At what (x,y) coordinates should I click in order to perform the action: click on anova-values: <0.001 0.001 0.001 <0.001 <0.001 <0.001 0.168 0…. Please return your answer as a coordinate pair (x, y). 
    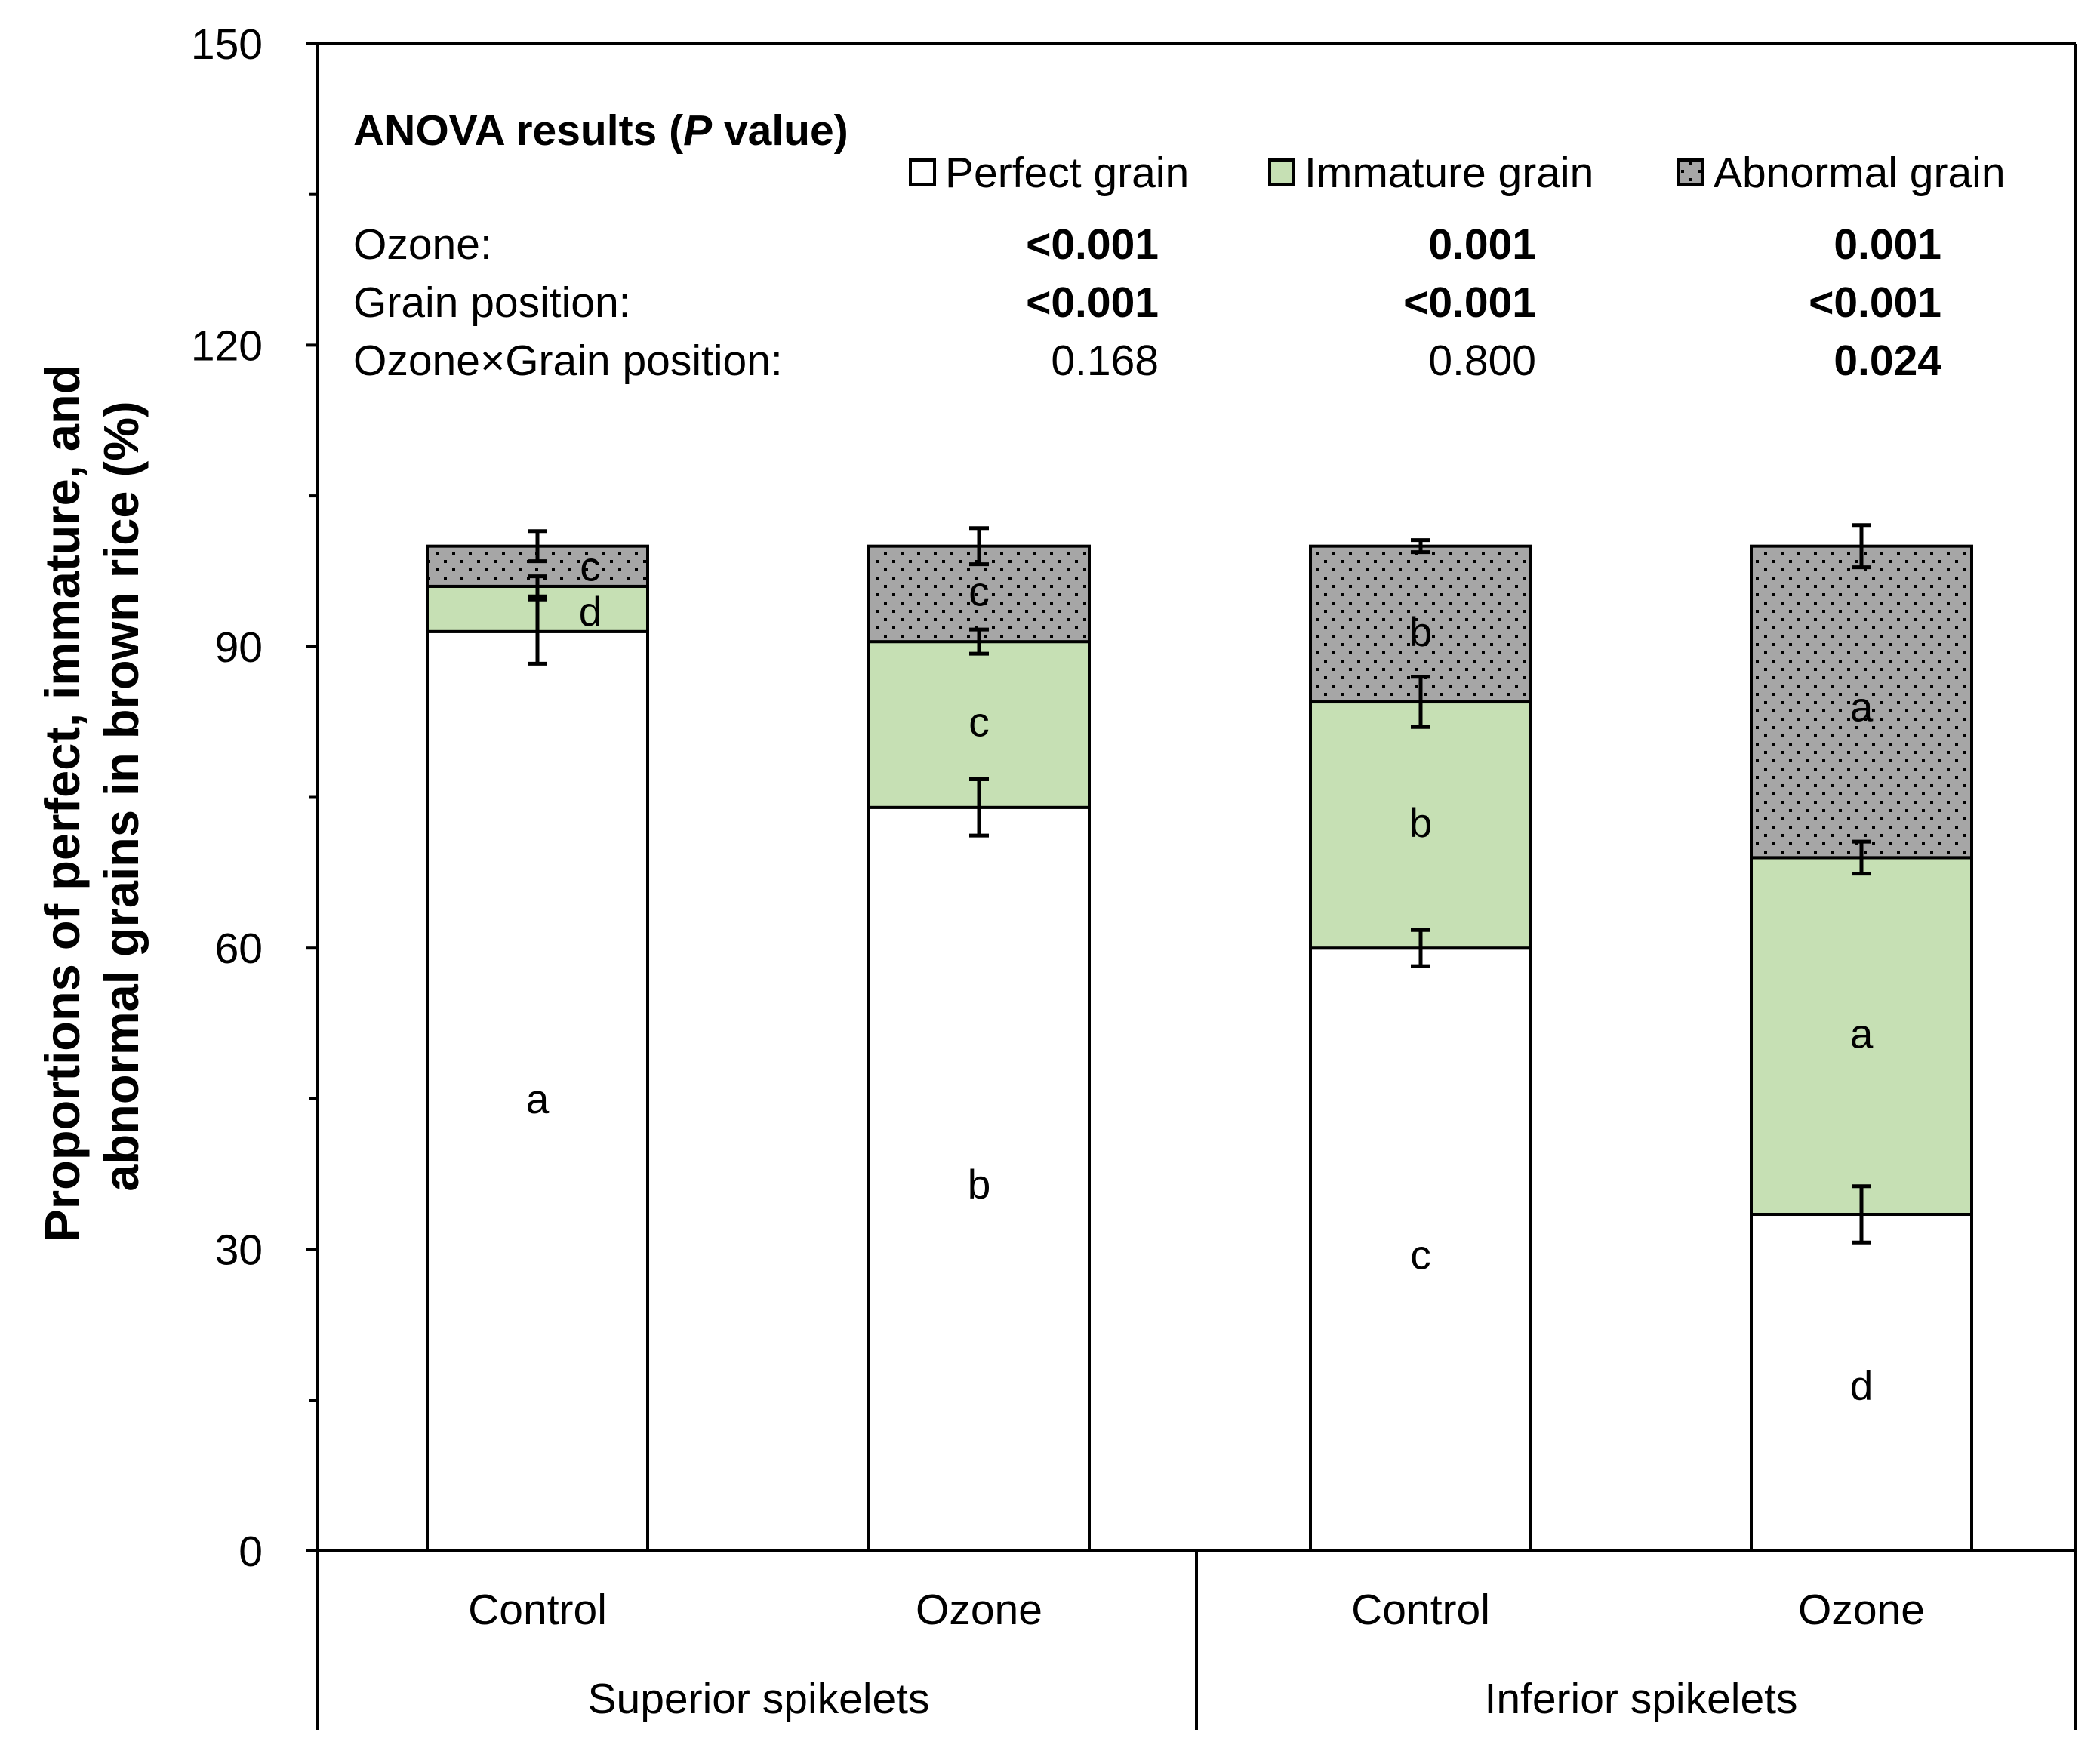
    Looking at the image, I should click on (1483, 302).